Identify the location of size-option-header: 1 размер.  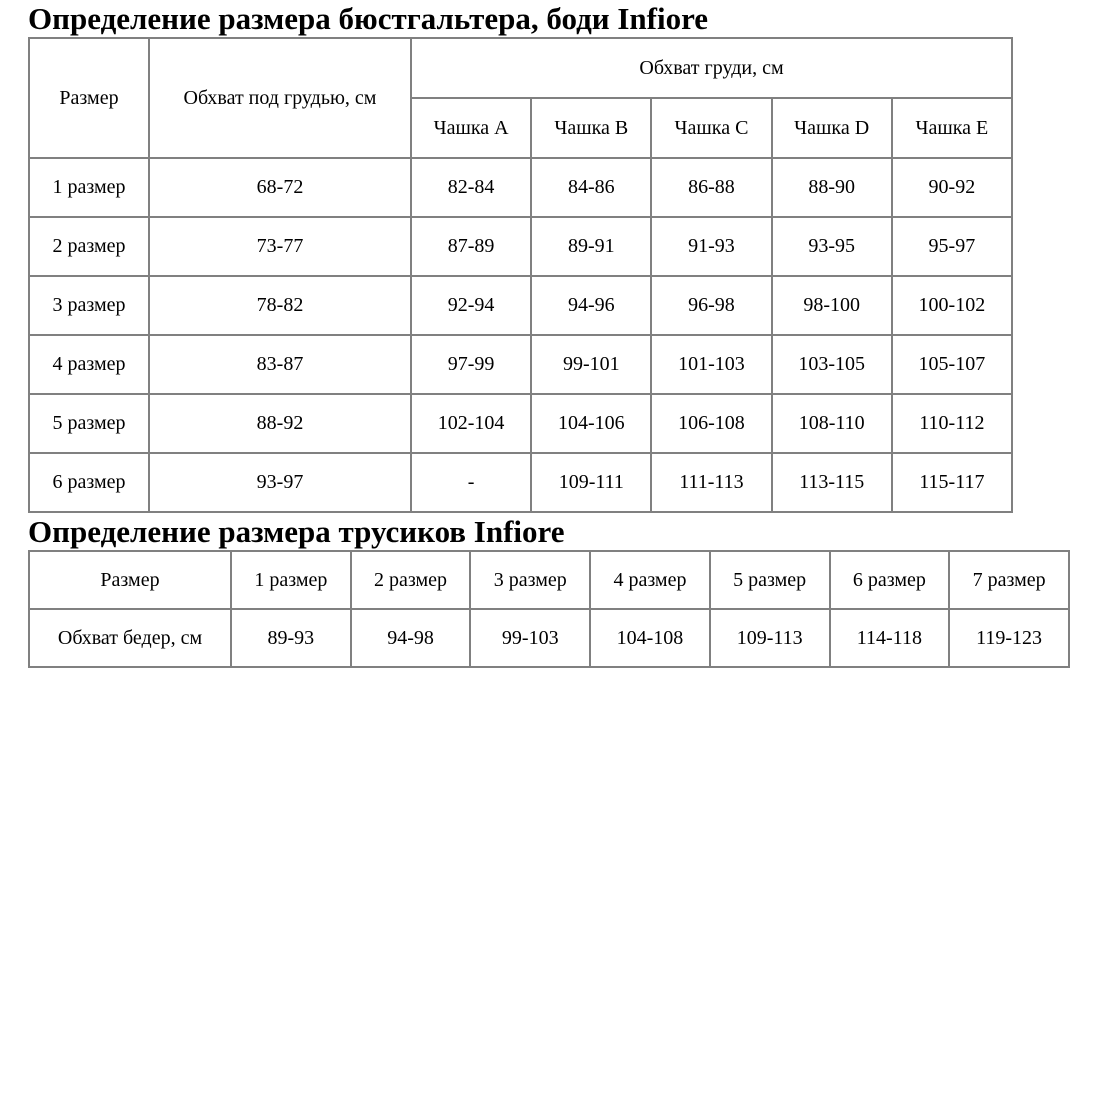
(291, 580).